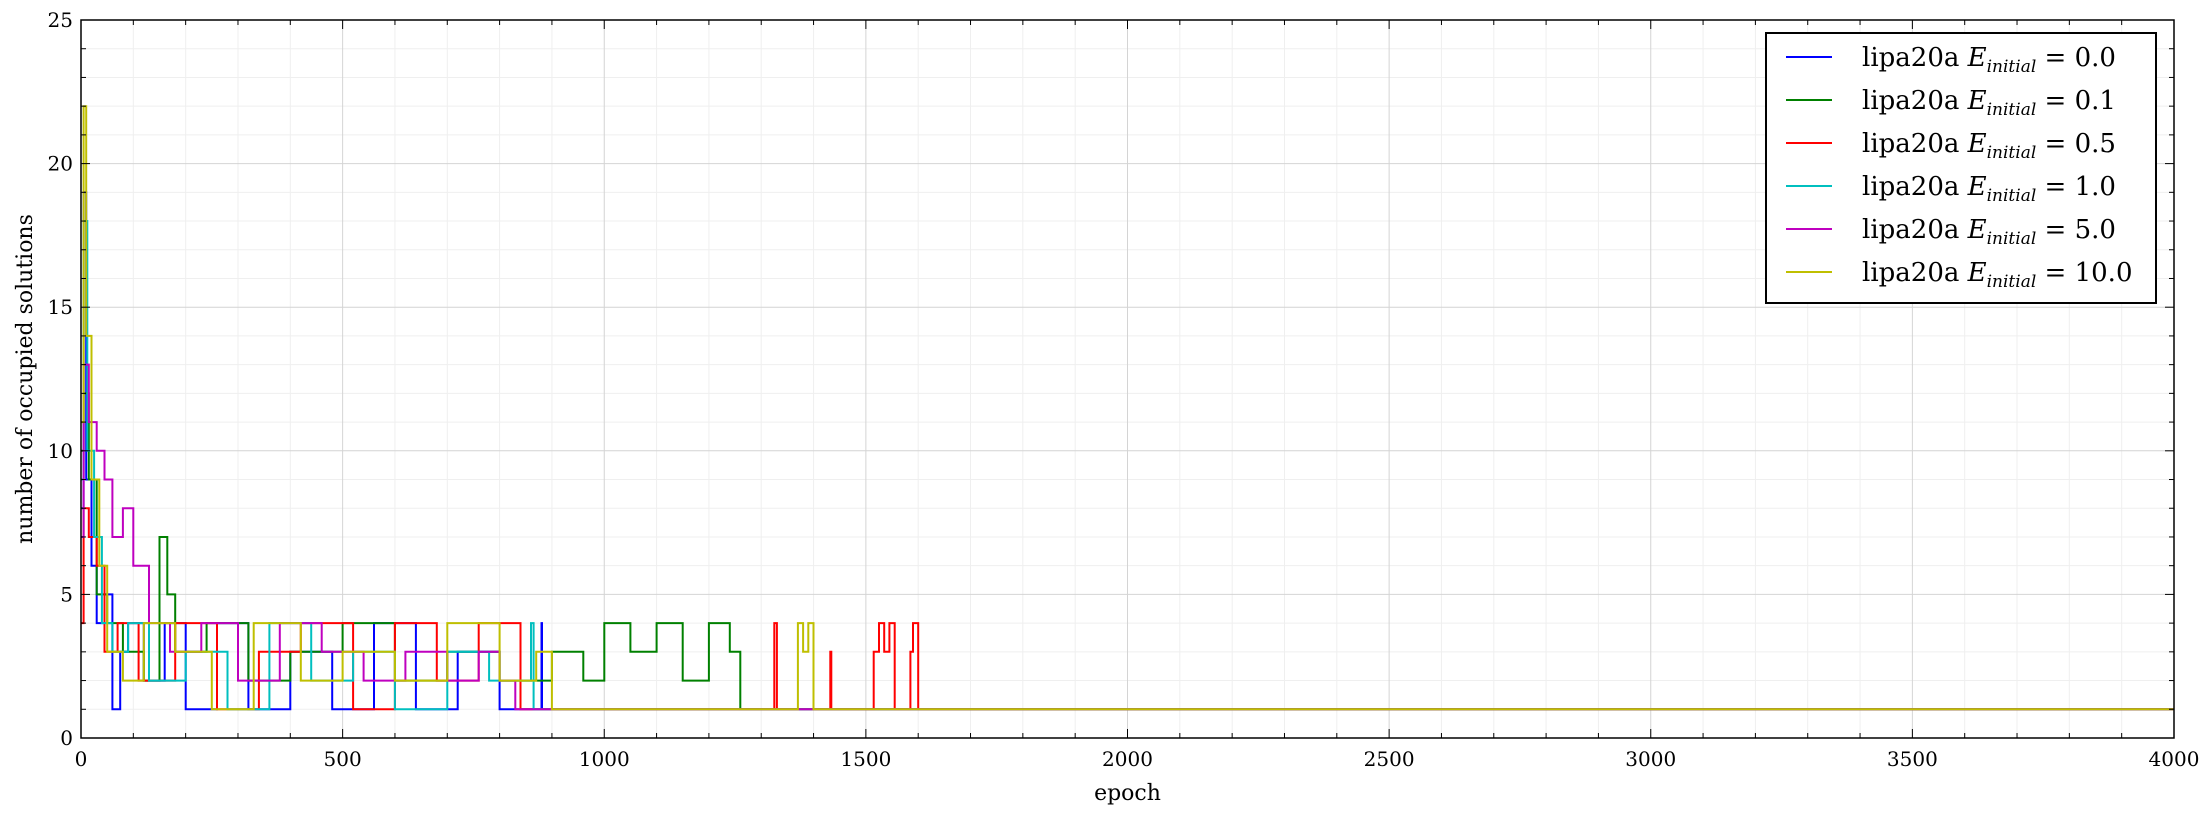 This screenshot has width=2202, height=819. I want to click on x-tick-label: 3500, so click(1912, 759).